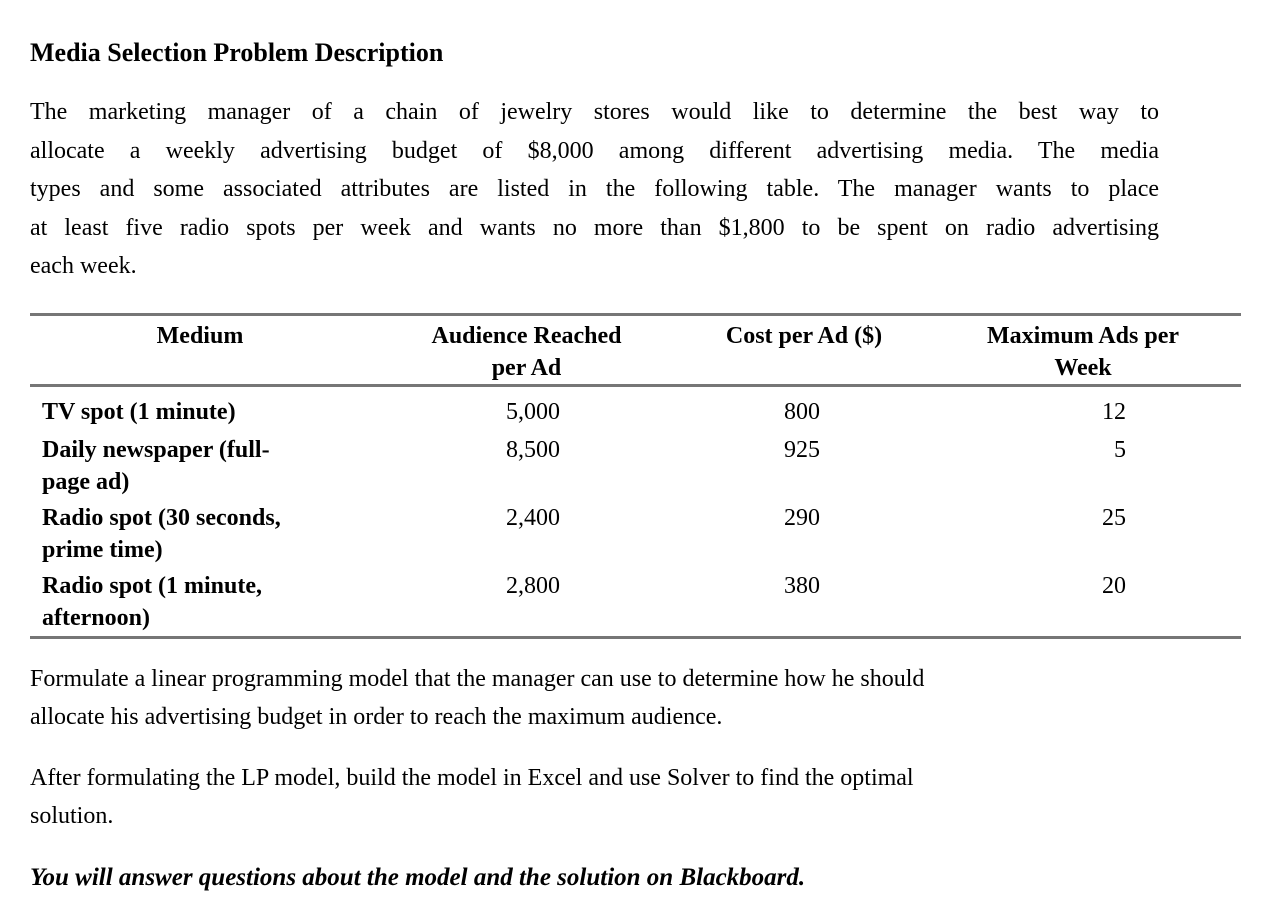  What do you see at coordinates (635, 408) in the screenshot?
I see `table-row: TV spot (1 minute) 5,000 800 12` at bounding box center [635, 408].